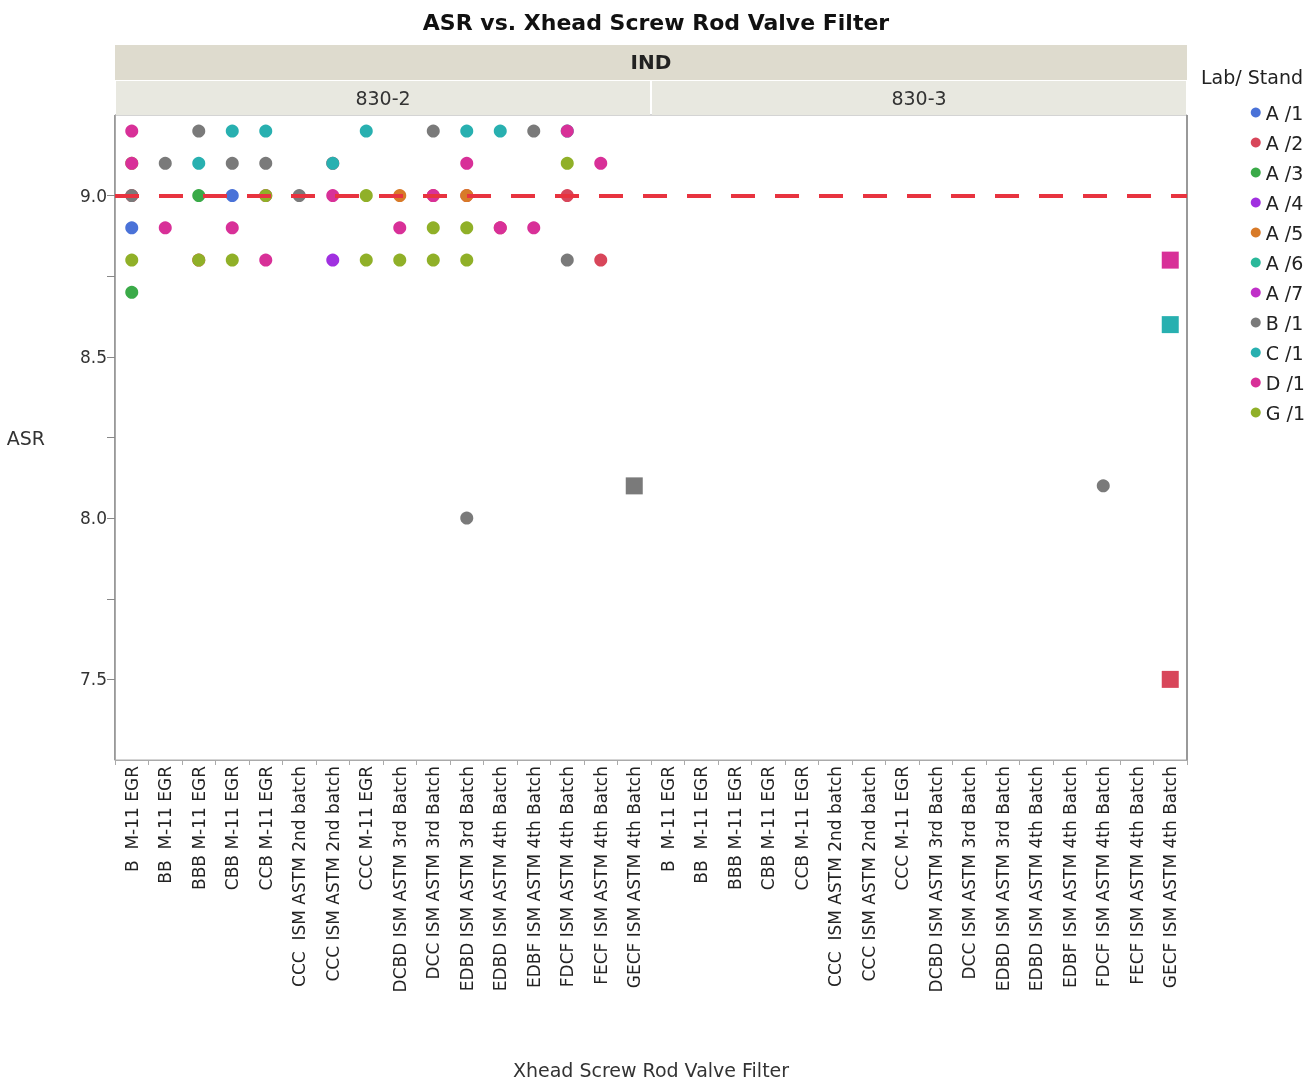 The height and width of the screenshot is (1084, 1312). I want to click on legend-label: A /2, so click(1284, 142).